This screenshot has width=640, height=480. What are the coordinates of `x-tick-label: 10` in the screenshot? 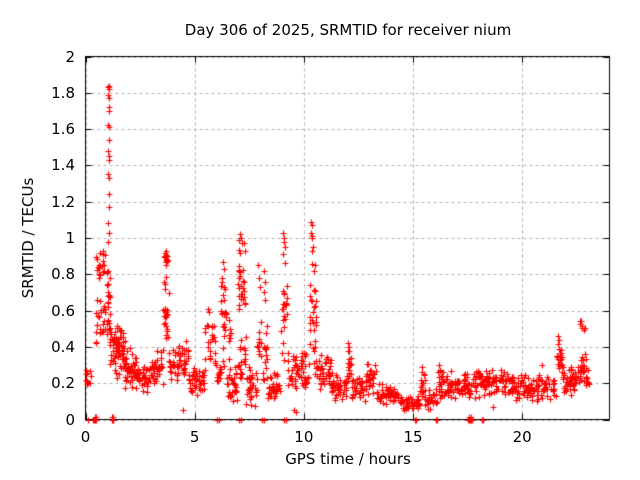 It's located at (304, 437).